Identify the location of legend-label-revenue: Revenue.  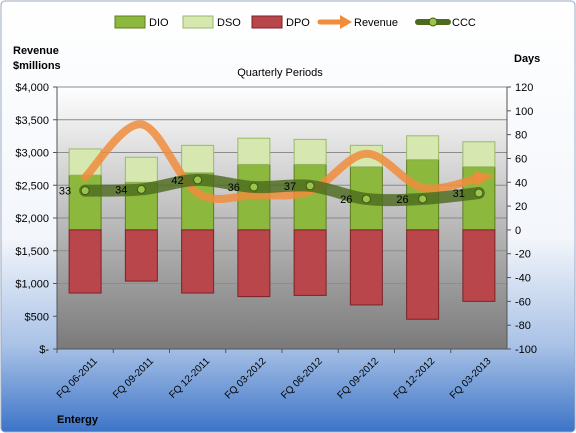
(376, 23).